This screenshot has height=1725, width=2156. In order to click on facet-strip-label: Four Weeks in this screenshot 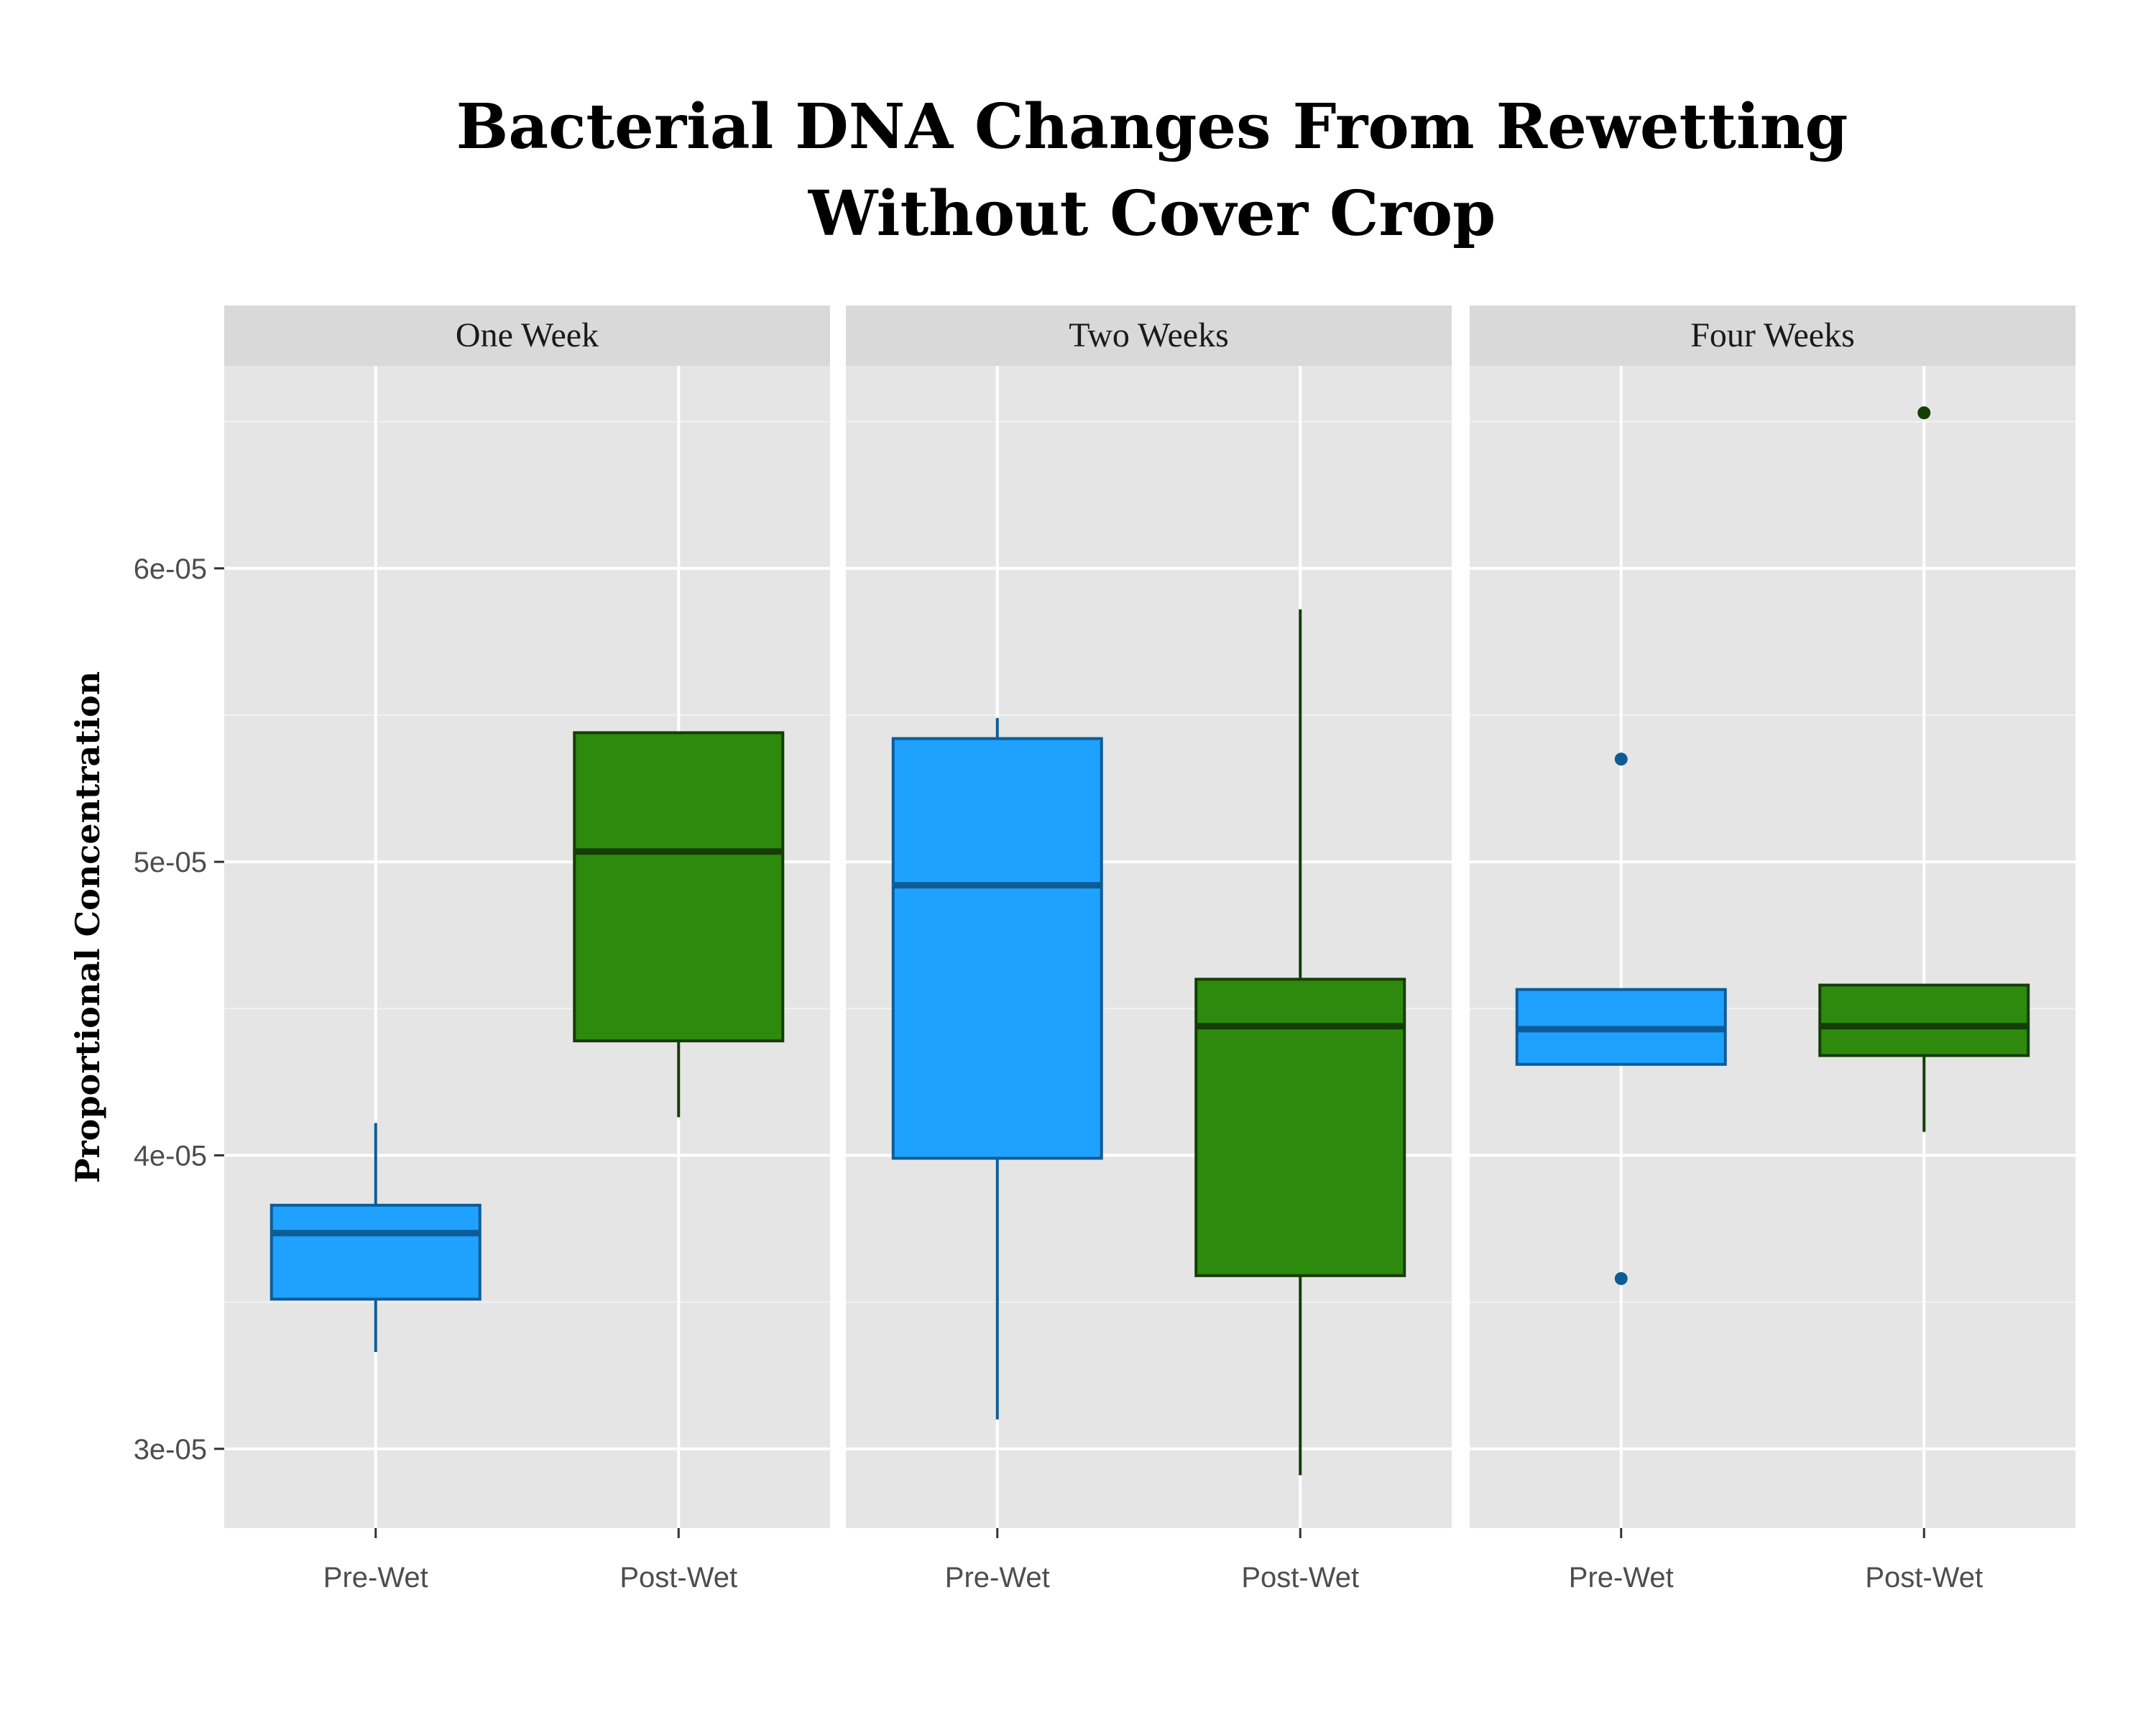, I will do `click(1772, 335)`.